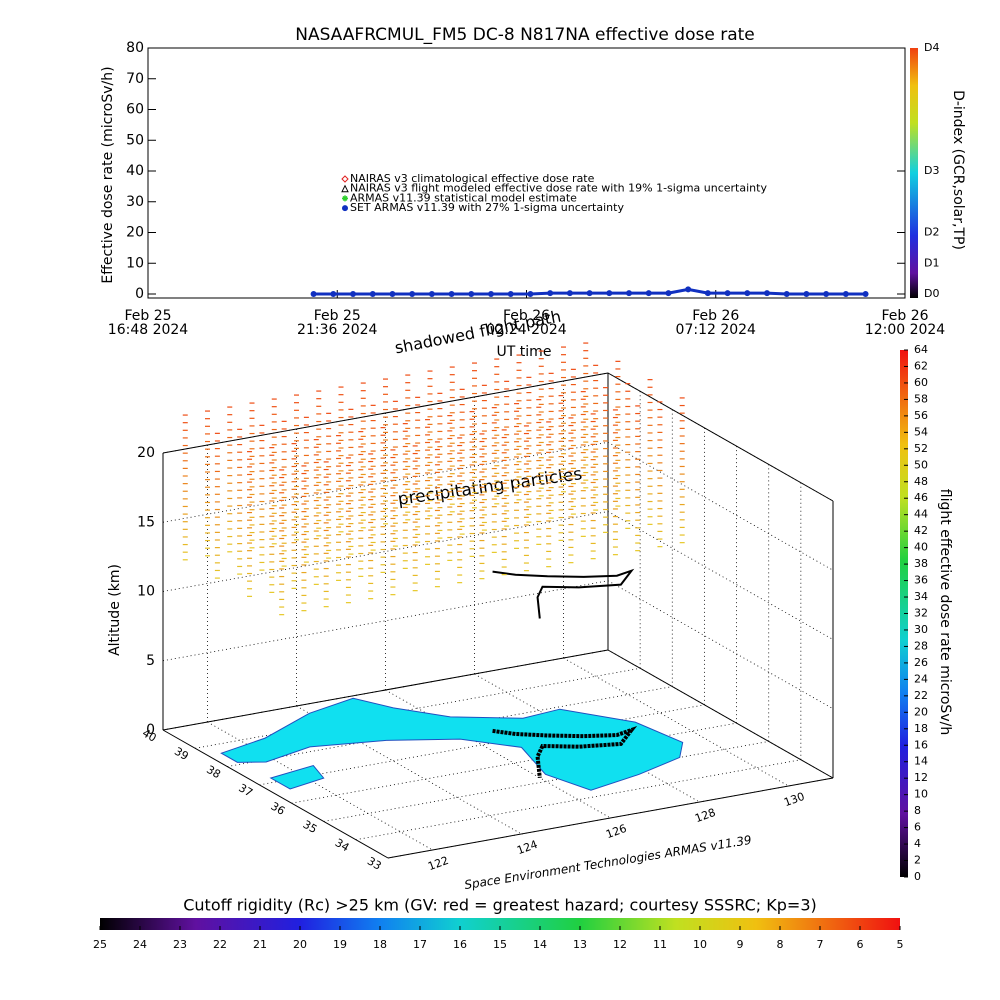 The height and width of the screenshot is (1000, 1000). I want to click on y2-tick-label: D2, so click(931, 232).